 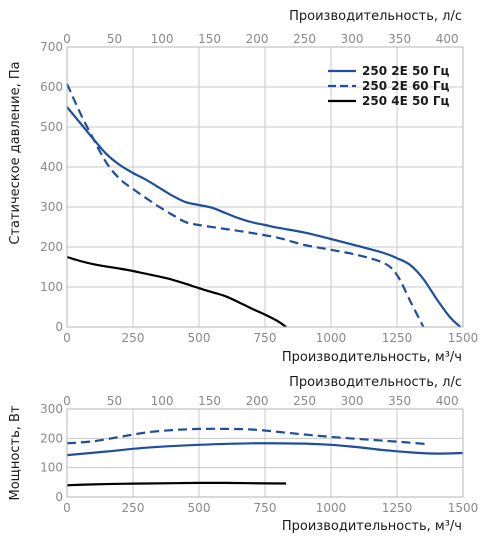 What do you see at coordinates (133, 338) in the screenshot?
I see `pressure-x-tick-label: 250` at bounding box center [133, 338].